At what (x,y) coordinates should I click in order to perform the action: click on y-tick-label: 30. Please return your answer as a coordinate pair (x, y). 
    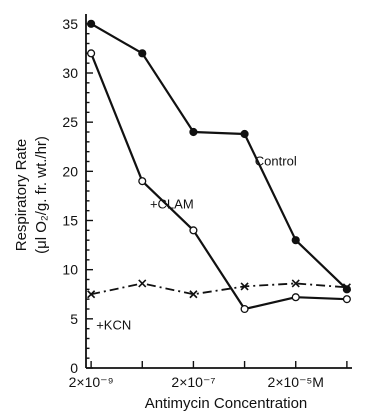
    Looking at the image, I should click on (70, 73).